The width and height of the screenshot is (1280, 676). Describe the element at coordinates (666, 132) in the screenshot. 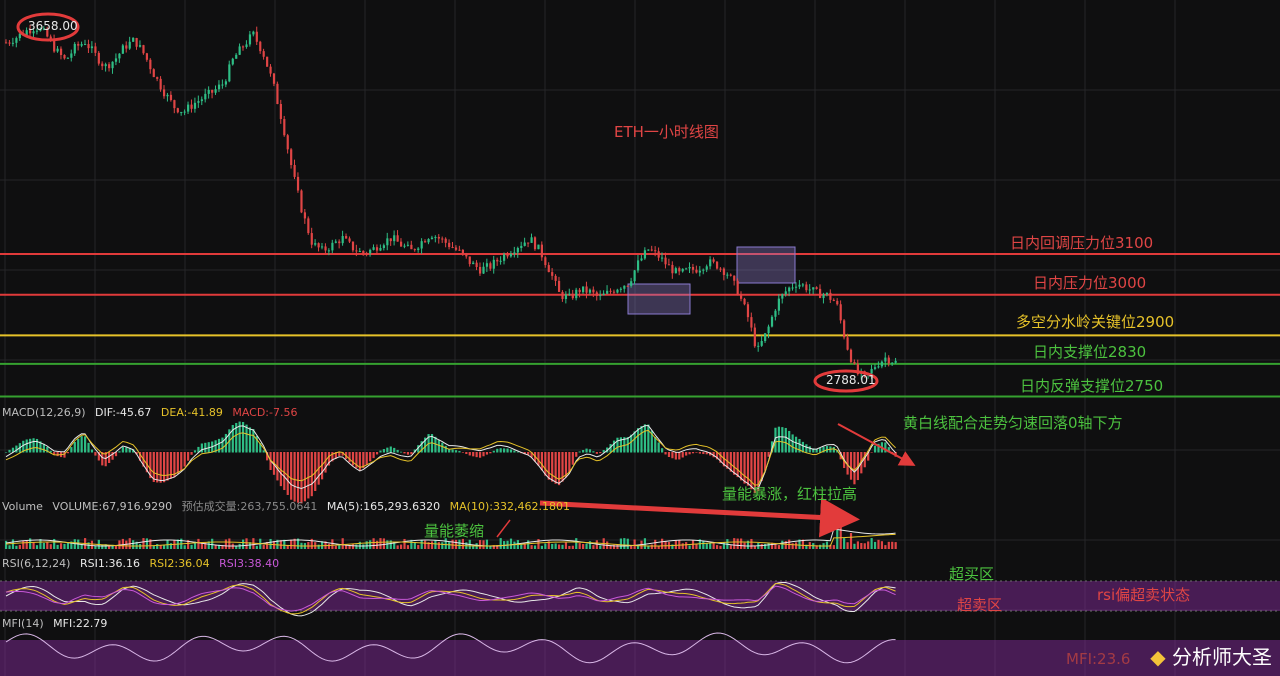

I see `chart-title: ETH一小时线图` at that location.